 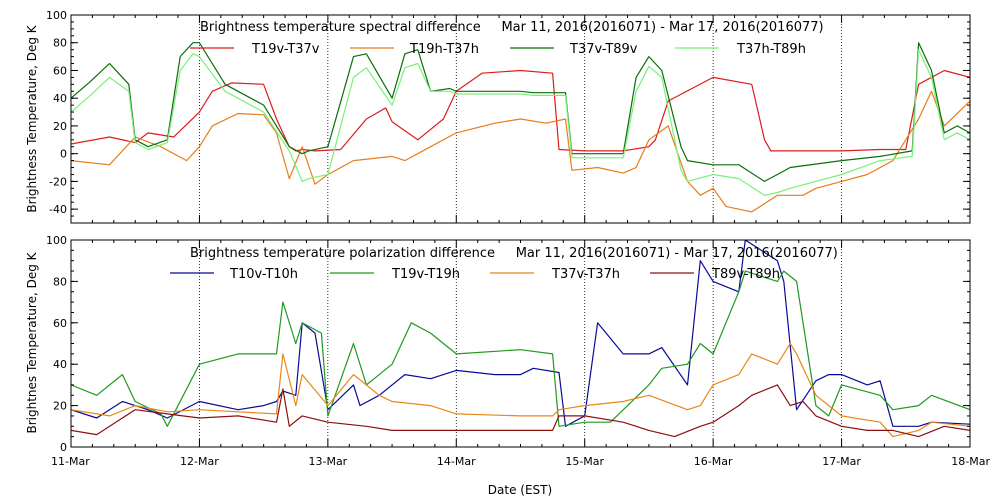 I want to click on top-legend-label-3: T37v-T89v, so click(x=603, y=49).